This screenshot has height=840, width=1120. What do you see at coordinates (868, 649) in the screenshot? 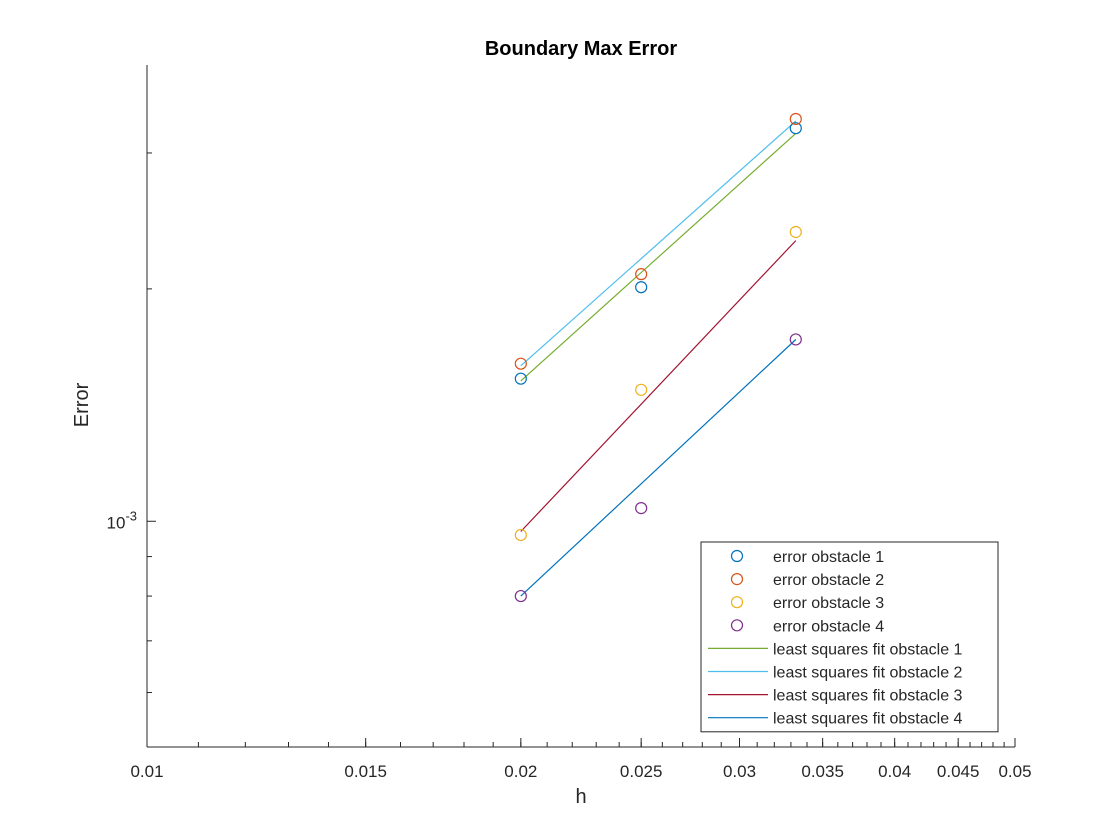
I see `legend-label: least squares fit obstacle 1` at bounding box center [868, 649].